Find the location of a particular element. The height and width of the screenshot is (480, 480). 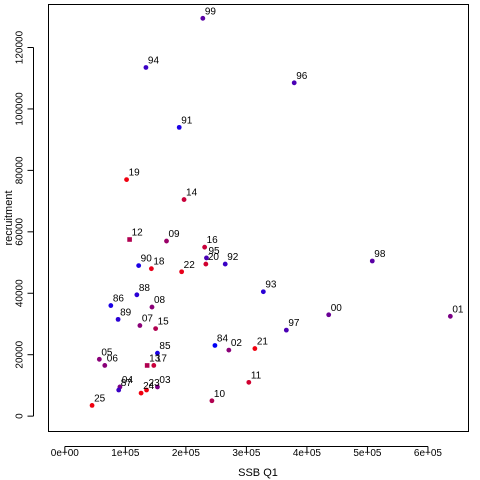

point-label: 96 is located at coordinates (302, 76).